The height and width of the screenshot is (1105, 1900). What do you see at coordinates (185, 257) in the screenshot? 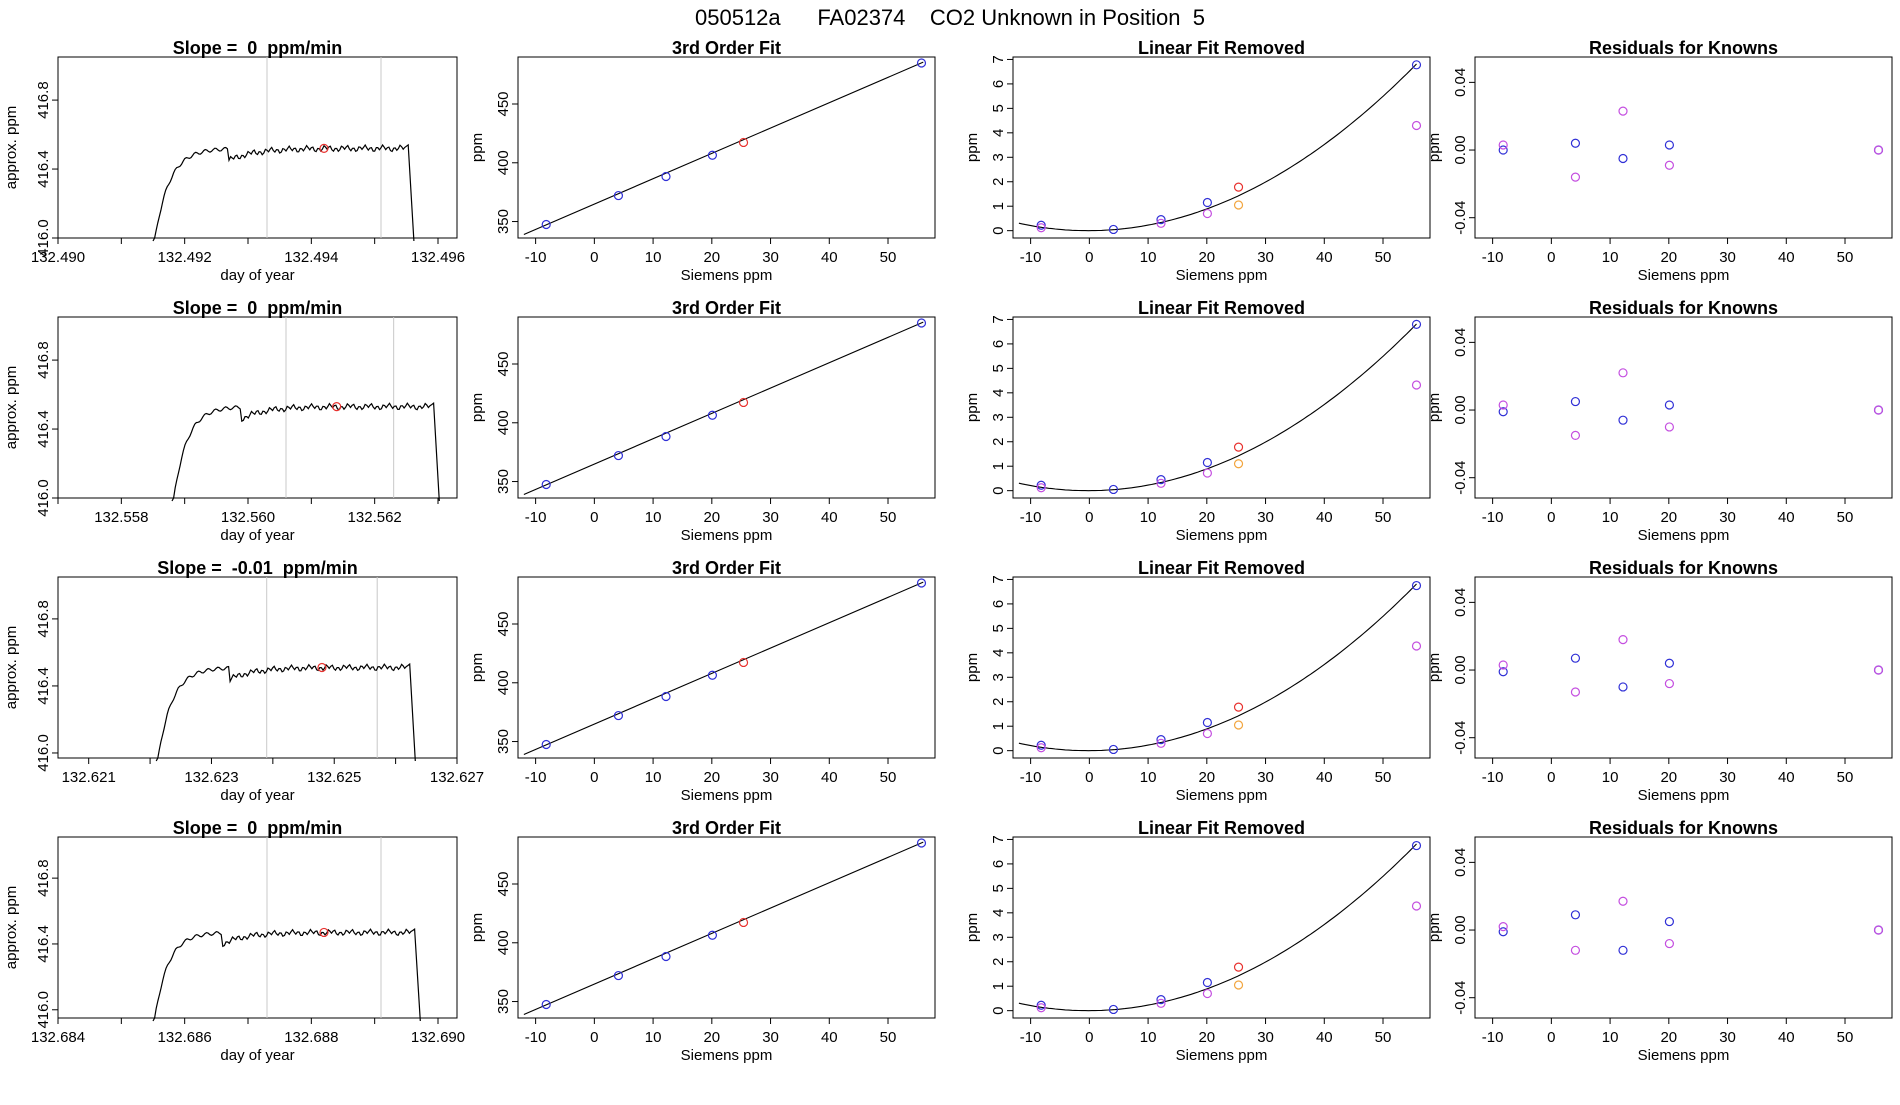
I see `x-tick-label: 132.492` at bounding box center [185, 257].